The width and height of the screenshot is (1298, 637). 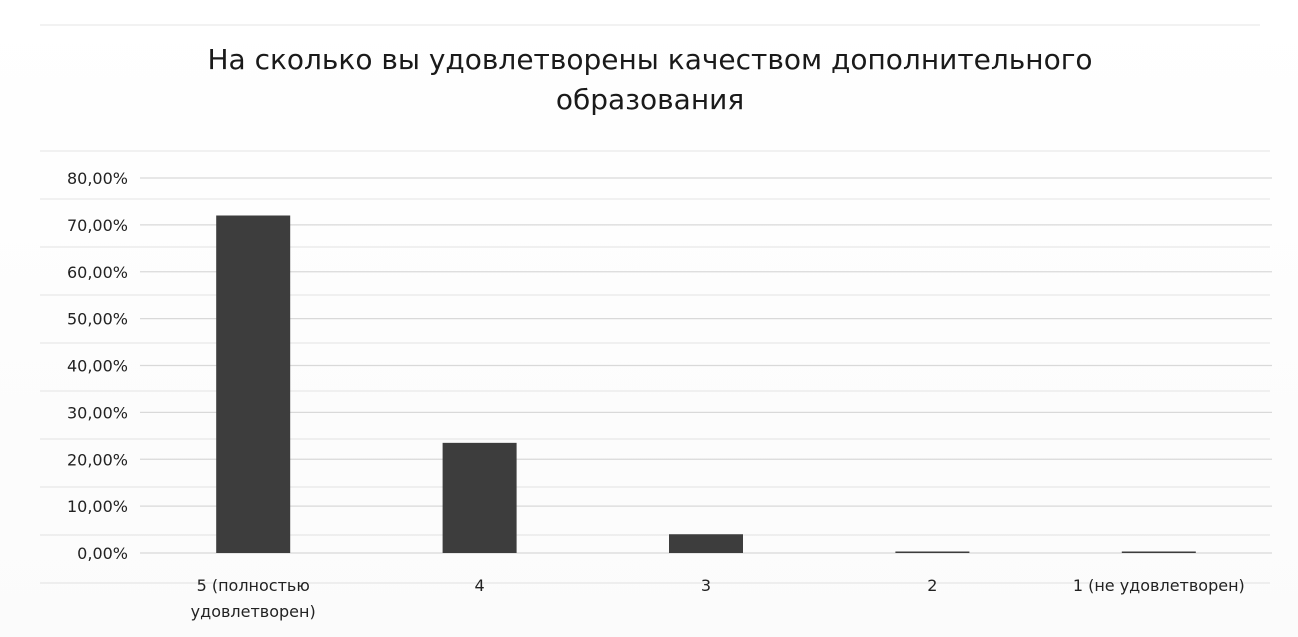 I want to click on x-category-label: 4, so click(x=480, y=585).